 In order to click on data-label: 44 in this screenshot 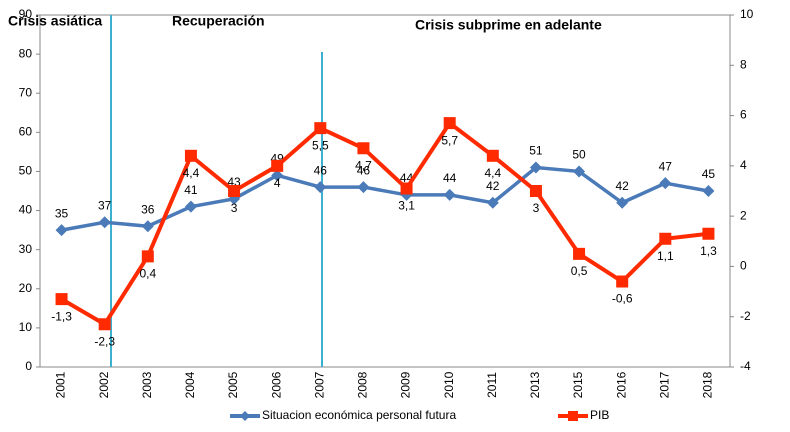, I will do `click(450, 178)`.